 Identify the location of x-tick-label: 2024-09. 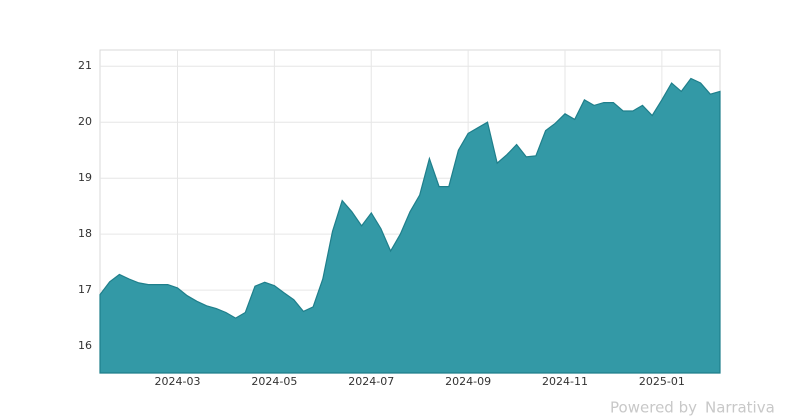
(468, 381).